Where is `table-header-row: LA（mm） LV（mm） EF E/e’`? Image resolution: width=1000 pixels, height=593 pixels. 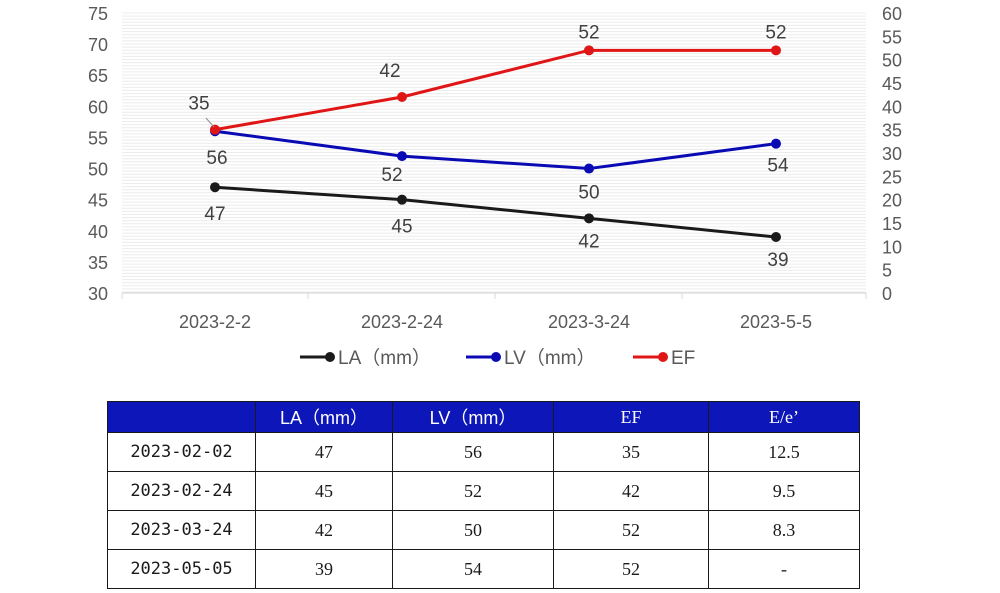
table-header-row: LA（mm） LV（mm） EF E/e’ is located at coordinates (483, 417).